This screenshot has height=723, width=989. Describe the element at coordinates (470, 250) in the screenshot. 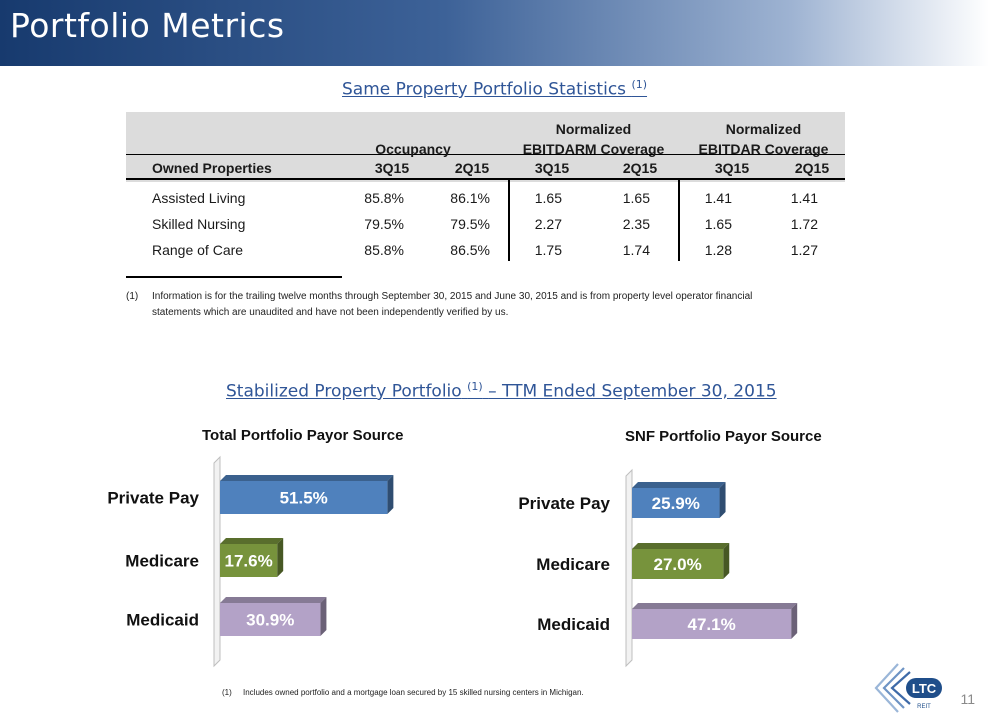

I see `table-cell: 86.5%` at that location.